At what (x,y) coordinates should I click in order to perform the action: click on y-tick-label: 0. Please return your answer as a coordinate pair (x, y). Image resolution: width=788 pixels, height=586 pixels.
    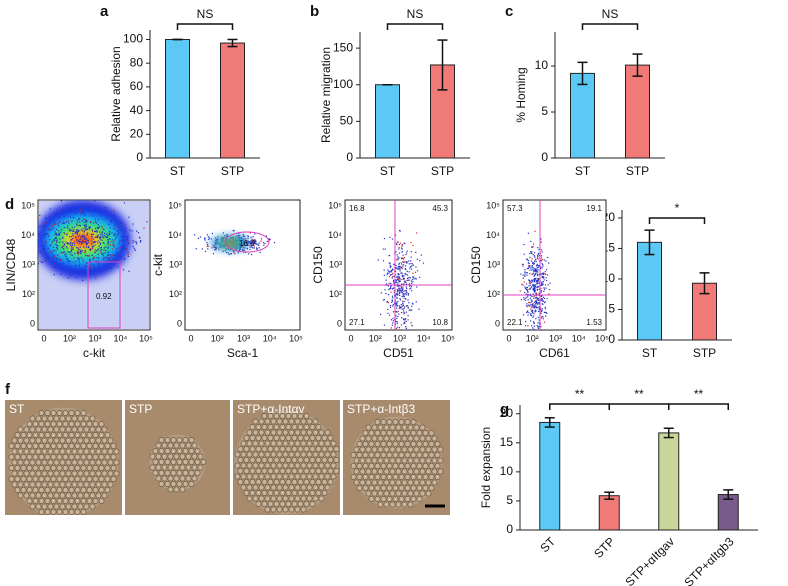
    Looking at the image, I should click on (339, 323).